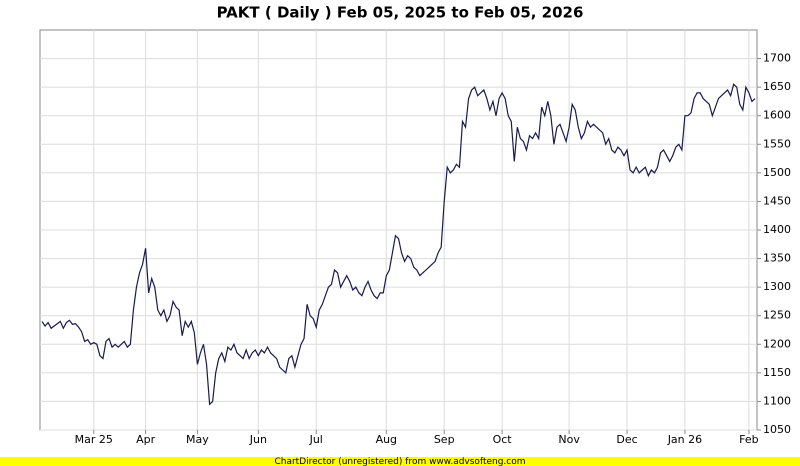 The width and height of the screenshot is (800, 466). What do you see at coordinates (777, 143) in the screenshot?
I see `y-tick-label: 1550` at bounding box center [777, 143].